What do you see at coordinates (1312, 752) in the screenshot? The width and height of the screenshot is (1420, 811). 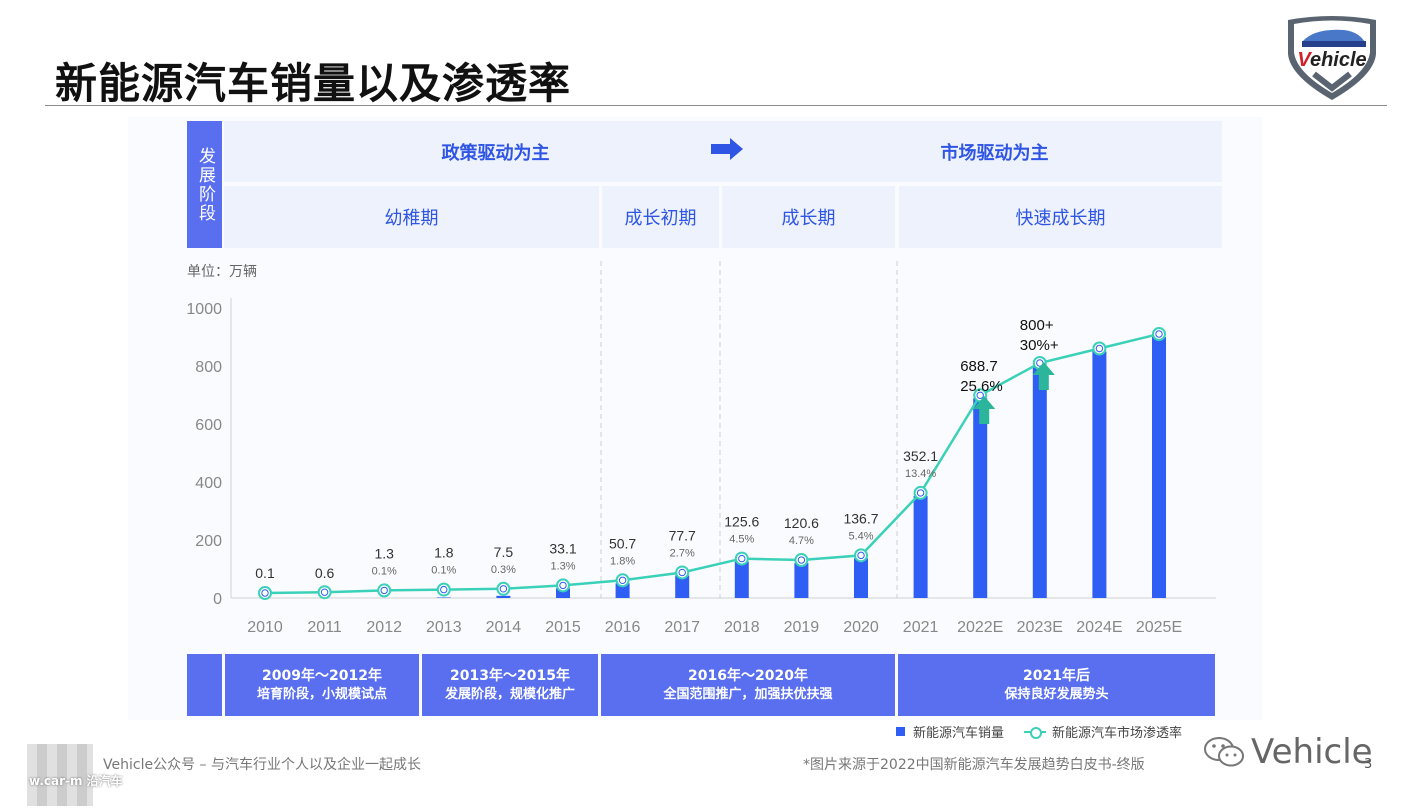 I see `wechat-name: Vehicle` at bounding box center [1312, 752].